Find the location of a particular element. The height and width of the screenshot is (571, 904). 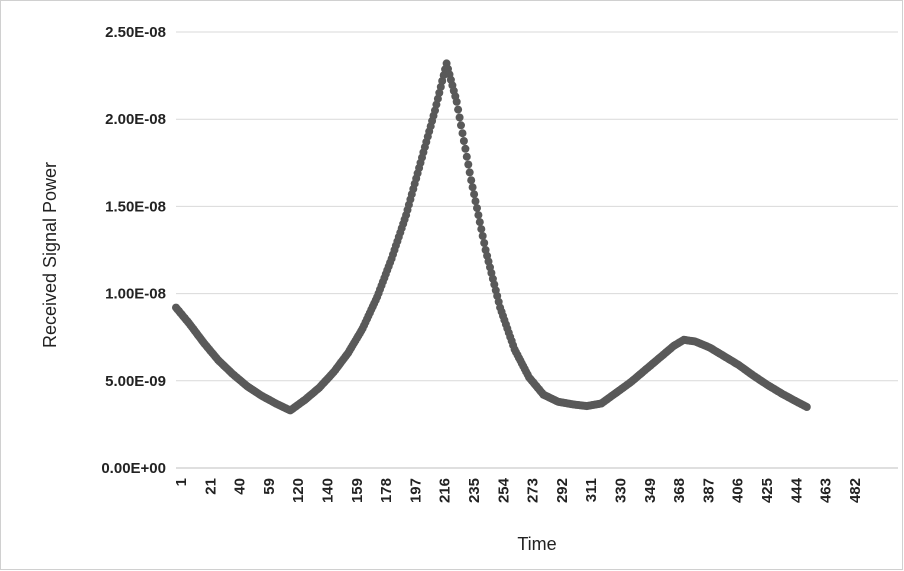

x-tick-label: 159 is located at coordinates (357, 490).